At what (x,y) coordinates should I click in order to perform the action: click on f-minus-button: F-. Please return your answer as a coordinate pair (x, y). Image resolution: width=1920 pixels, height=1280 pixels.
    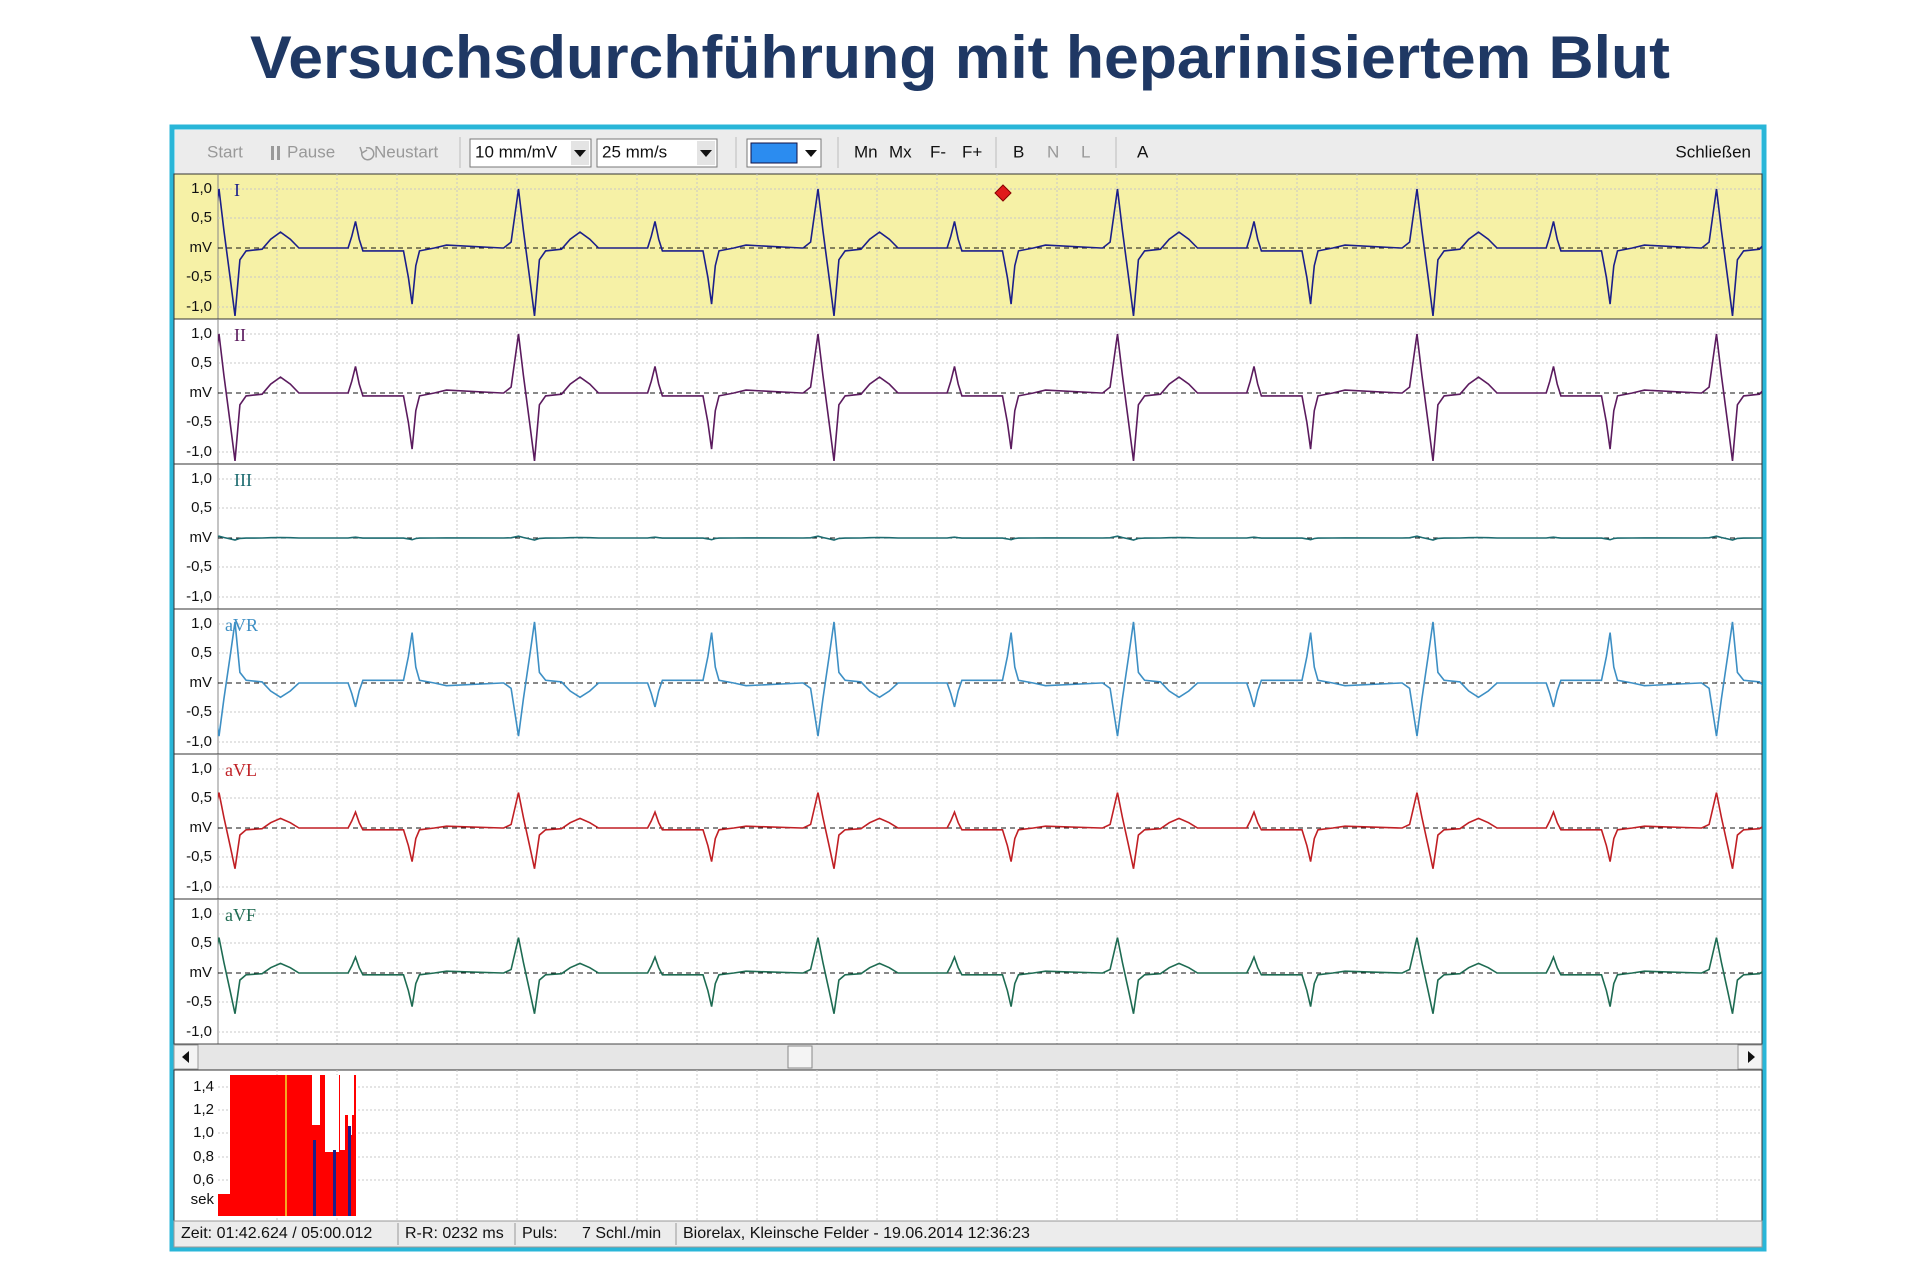
    Looking at the image, I should click on (938, 151).